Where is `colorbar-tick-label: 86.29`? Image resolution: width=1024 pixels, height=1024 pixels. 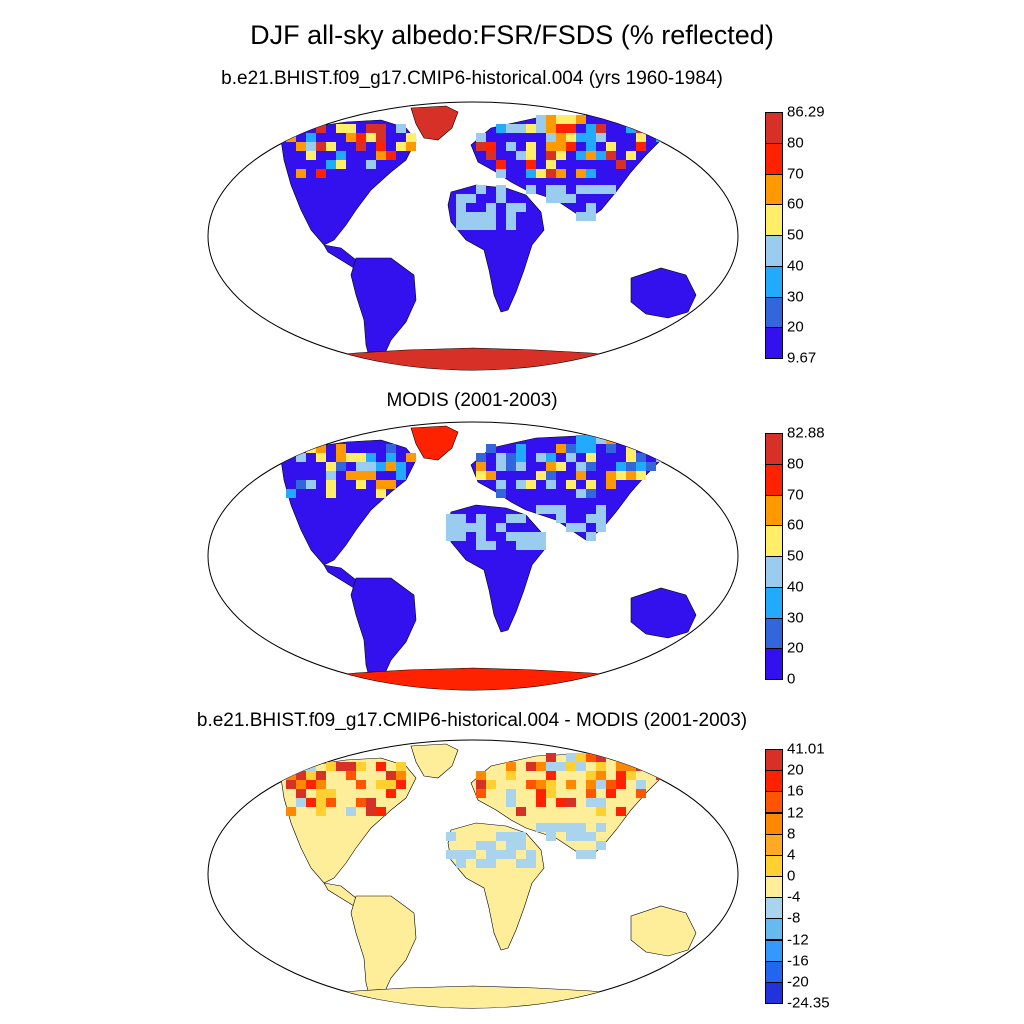
colorbar-tick-label: 86.29 is located at coordinates (806, 112).